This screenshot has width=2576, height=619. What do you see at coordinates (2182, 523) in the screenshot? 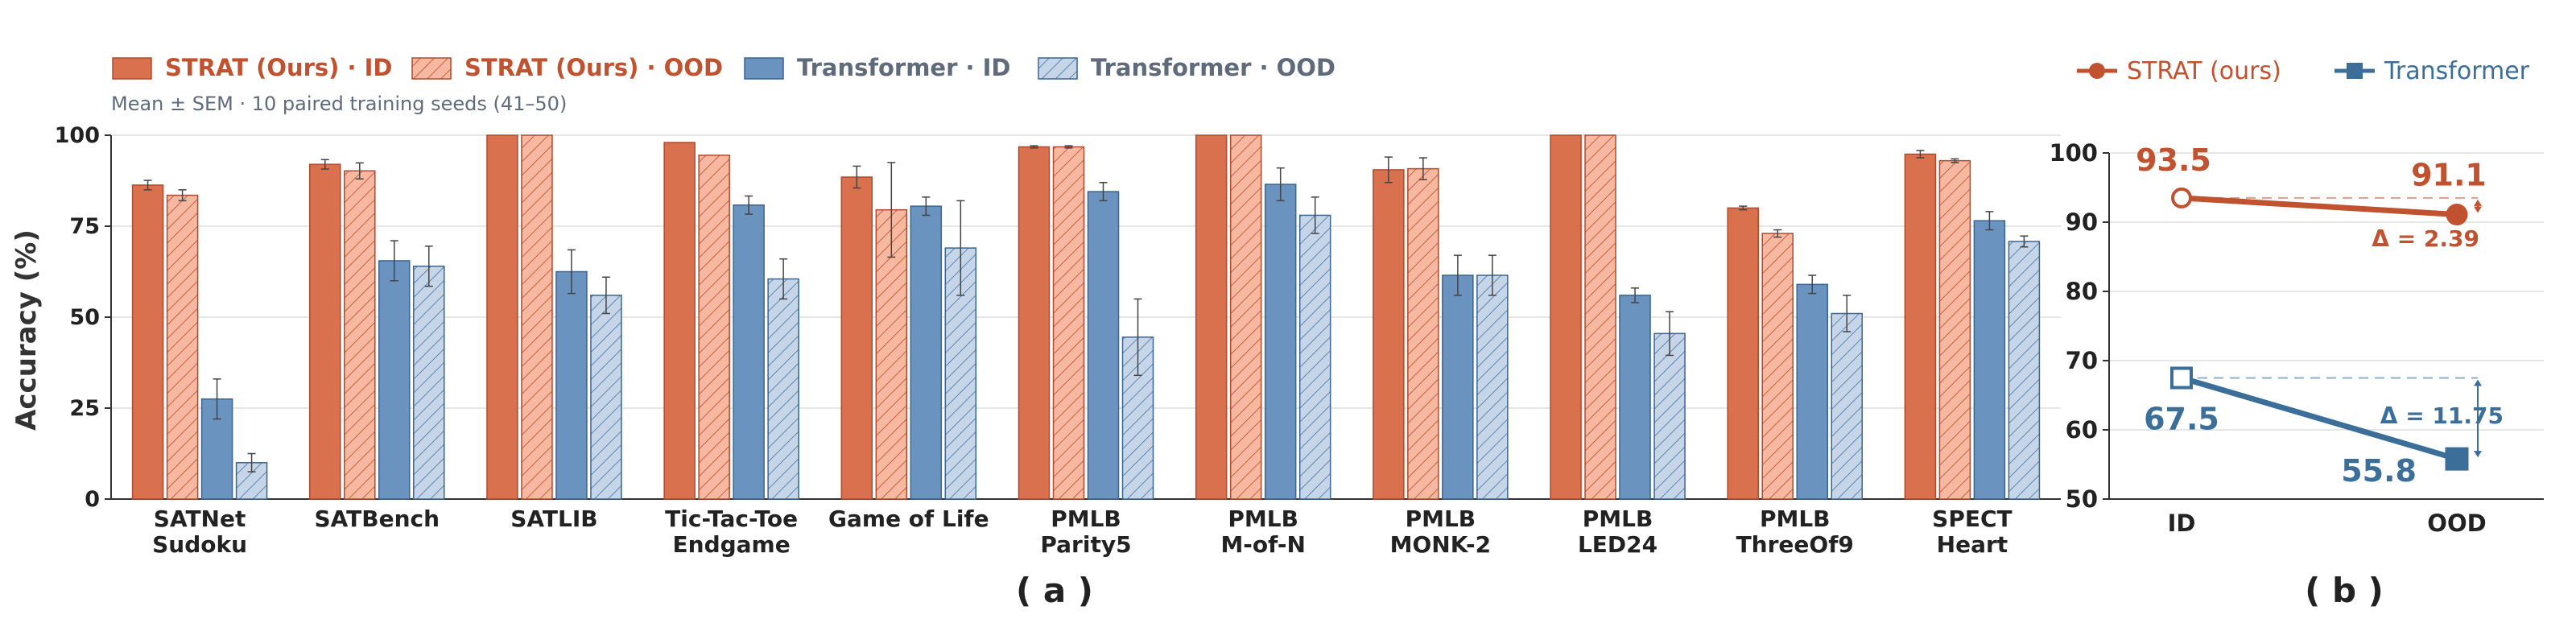
I see `x-tick-label: ID` at bounding box center [2182, 523].